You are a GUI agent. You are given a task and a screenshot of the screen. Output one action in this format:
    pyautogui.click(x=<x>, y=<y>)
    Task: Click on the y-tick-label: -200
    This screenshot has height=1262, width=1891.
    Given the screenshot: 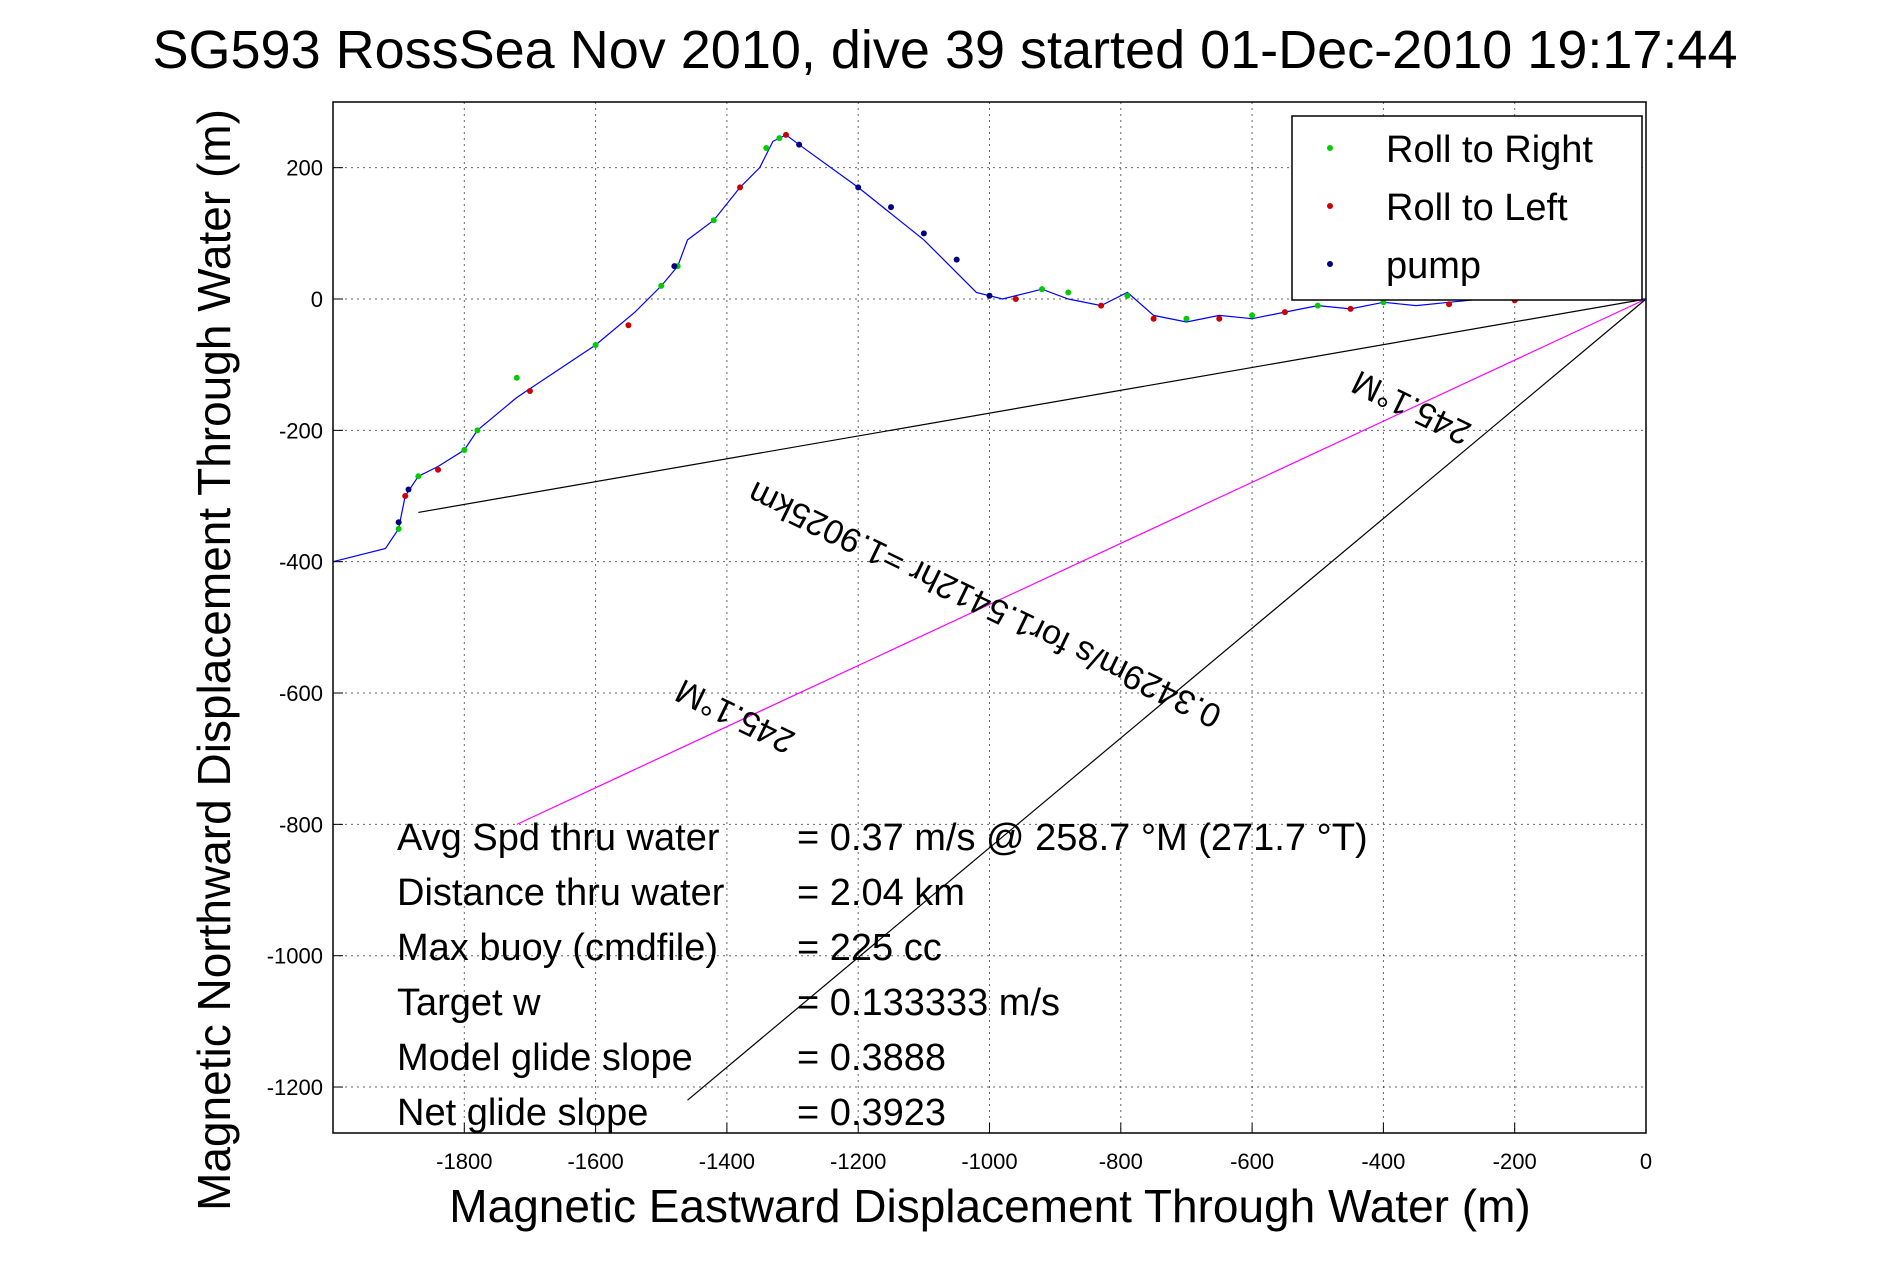 What is the action you would take?
    pyautogui.click(x=301, y=430)
    